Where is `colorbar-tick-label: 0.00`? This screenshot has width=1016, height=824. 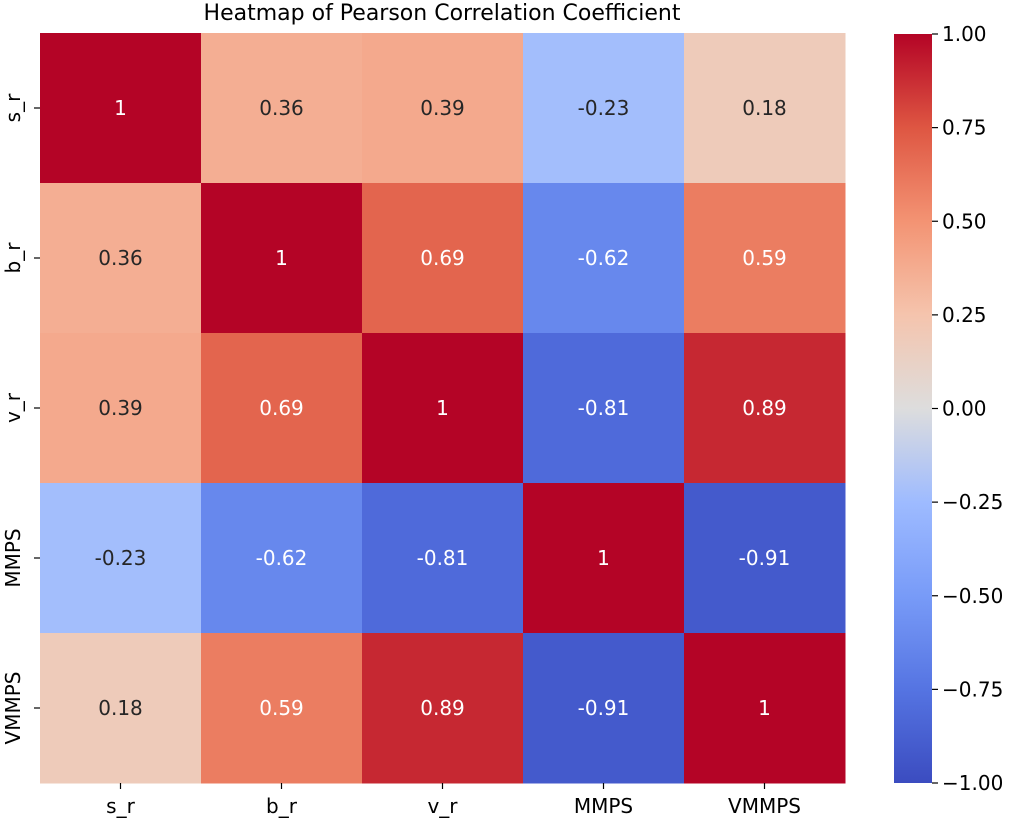 colorbar-tick-label: 0.00 is located at coordinates (964, 409).